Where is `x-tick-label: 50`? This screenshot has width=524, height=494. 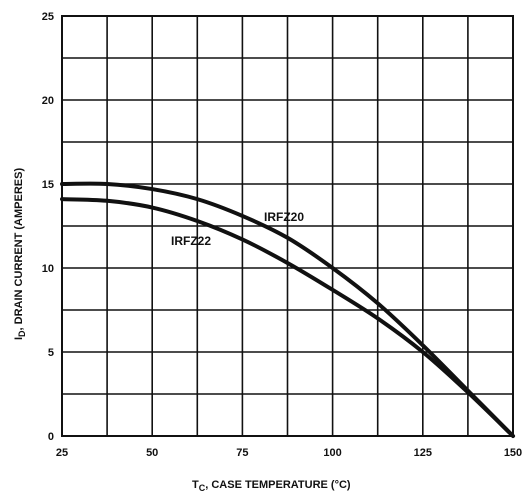
x-tick-label: 50 is located at coordinates (152, 453).